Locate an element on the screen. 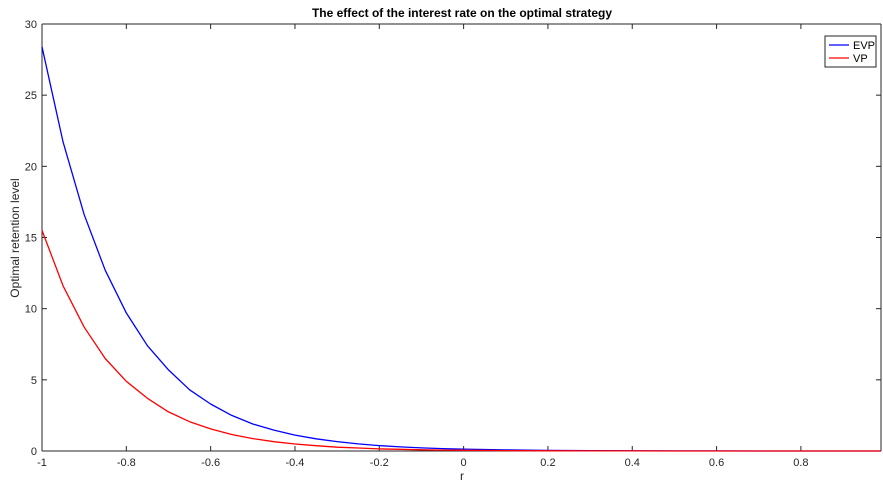  y-tick-label: 0 is located at coordinates (34, 452).